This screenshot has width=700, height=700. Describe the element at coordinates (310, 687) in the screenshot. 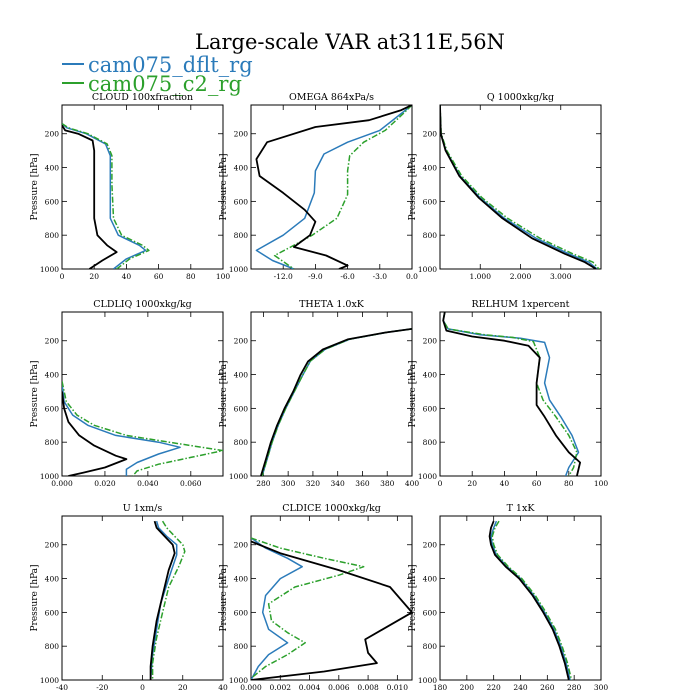

I see `x-tick-label: 0.004` at that location.